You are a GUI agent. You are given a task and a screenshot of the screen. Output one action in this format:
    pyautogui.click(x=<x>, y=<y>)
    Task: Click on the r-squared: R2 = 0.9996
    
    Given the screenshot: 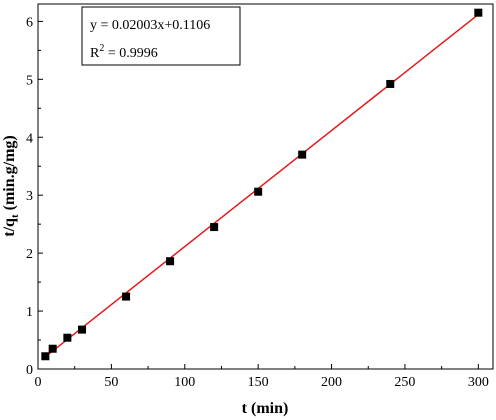 What is the action you would take?
    pyautogui.click(x=124, y=52)
    